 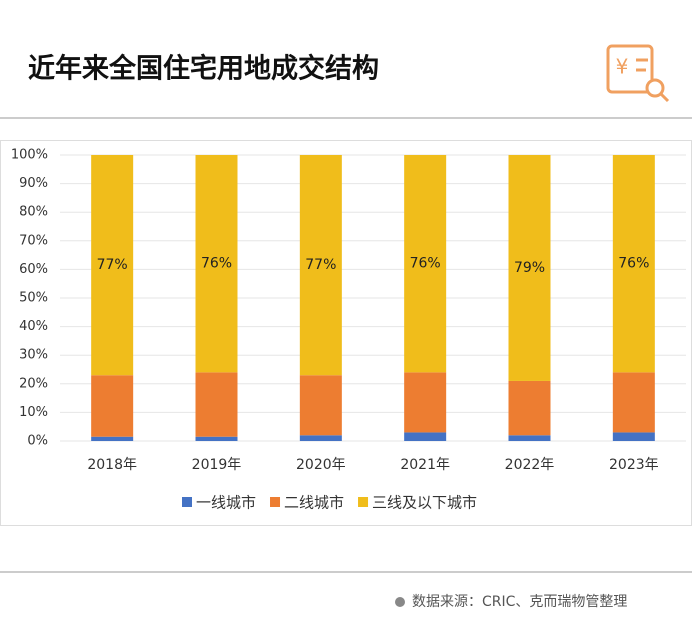 I want to click on y-tick-label: 60%, so click(x=33, y=269).